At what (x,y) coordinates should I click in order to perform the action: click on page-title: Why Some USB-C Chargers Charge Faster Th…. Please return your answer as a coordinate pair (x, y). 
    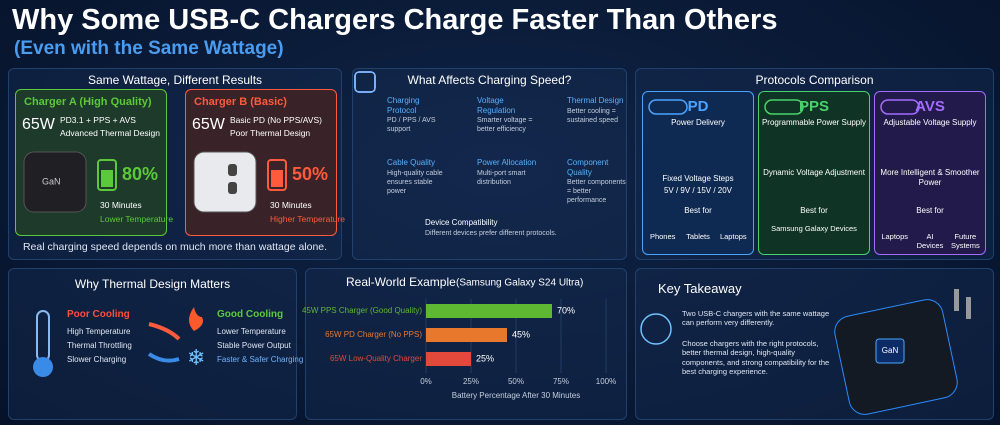
    Looking at the image, I should click on (395, 20).